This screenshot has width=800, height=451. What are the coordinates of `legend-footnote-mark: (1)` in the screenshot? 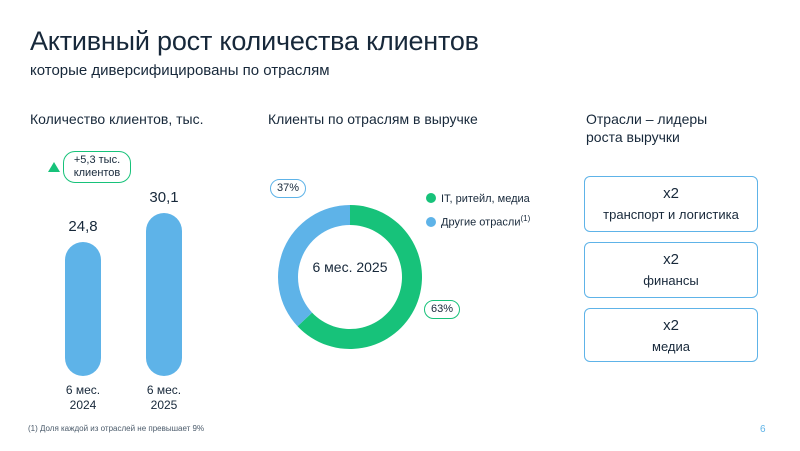 It's located at (525, 218).